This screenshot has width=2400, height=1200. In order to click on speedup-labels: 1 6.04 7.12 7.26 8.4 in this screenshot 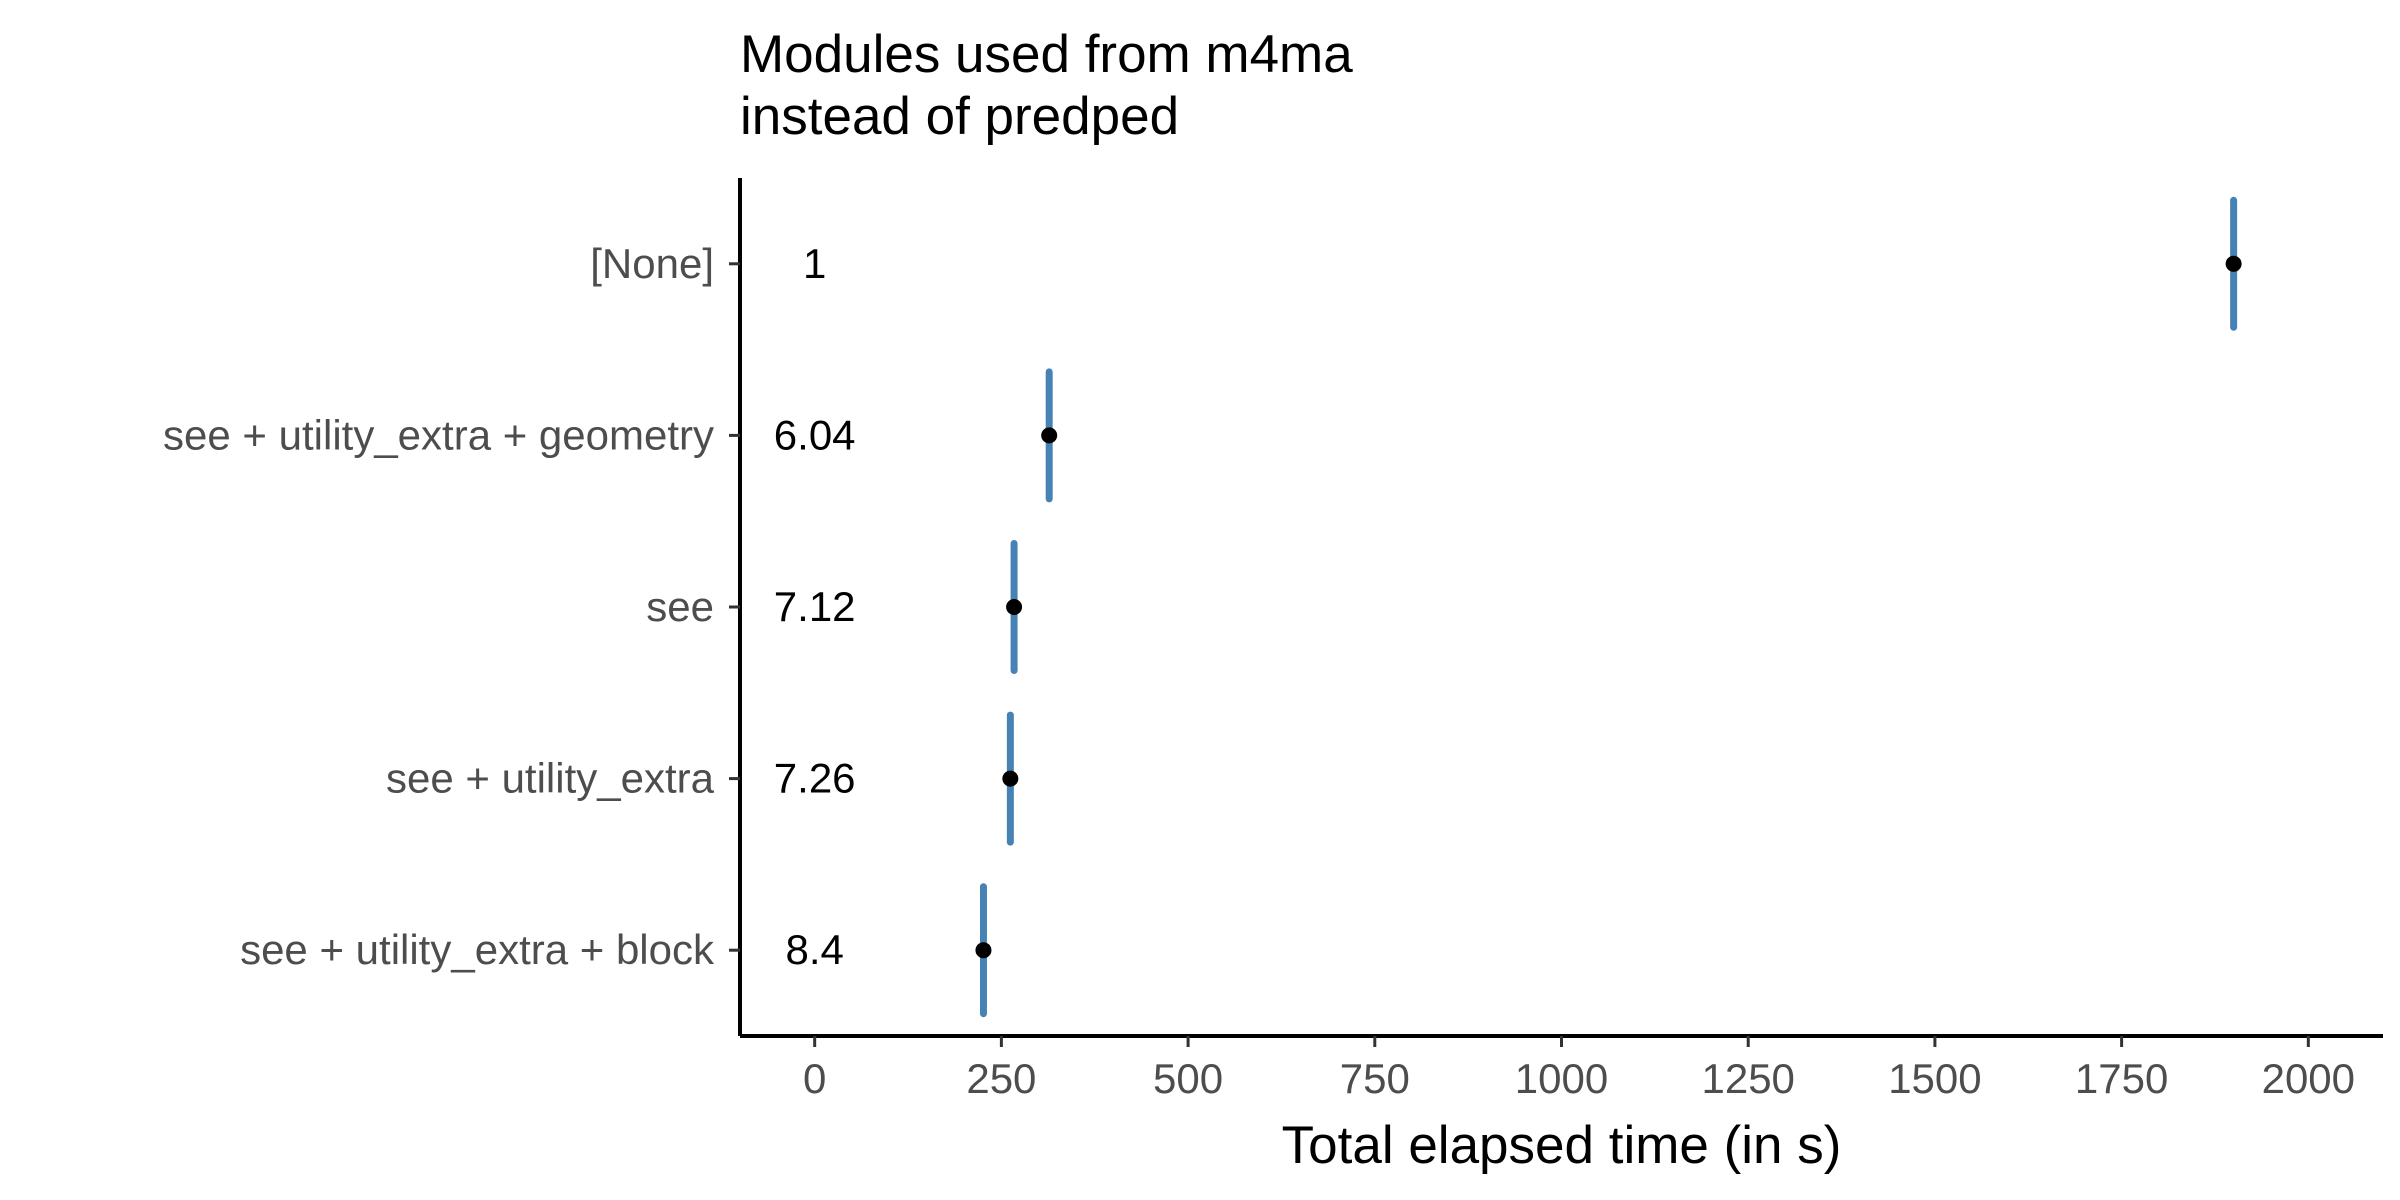, I will do `click(815, 606)`.